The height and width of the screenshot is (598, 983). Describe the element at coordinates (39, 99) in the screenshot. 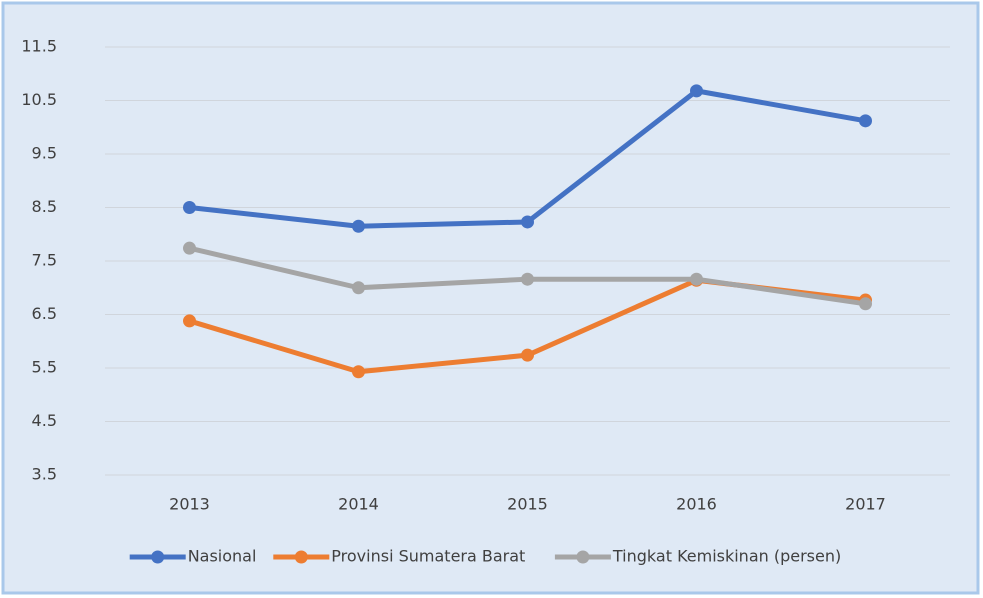

I see `y-tick-label: 10.5` at that location.